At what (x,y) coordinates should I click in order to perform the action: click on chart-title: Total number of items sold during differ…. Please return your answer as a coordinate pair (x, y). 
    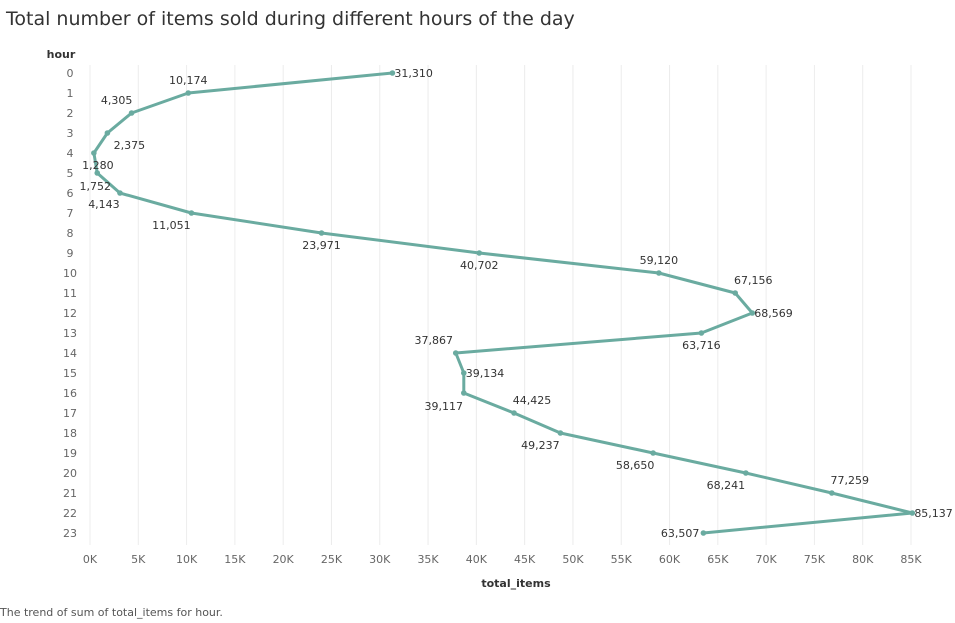
    Looking at the image, I should click on (290, 19).